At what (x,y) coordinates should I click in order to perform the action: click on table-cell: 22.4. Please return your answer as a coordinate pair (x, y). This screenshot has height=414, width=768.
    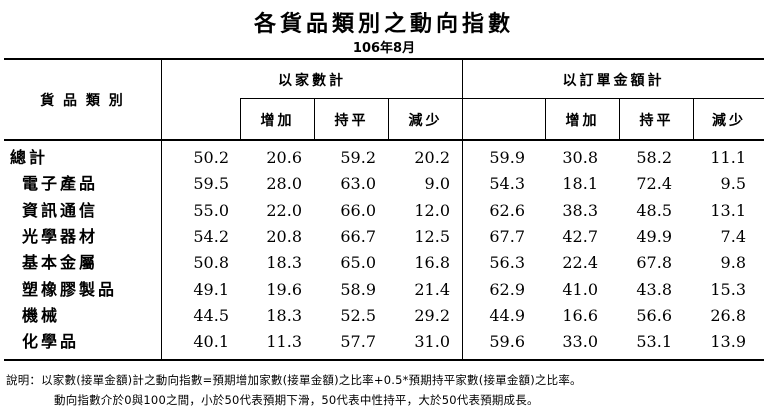
    Looking at the image, I should click on (580, 262).